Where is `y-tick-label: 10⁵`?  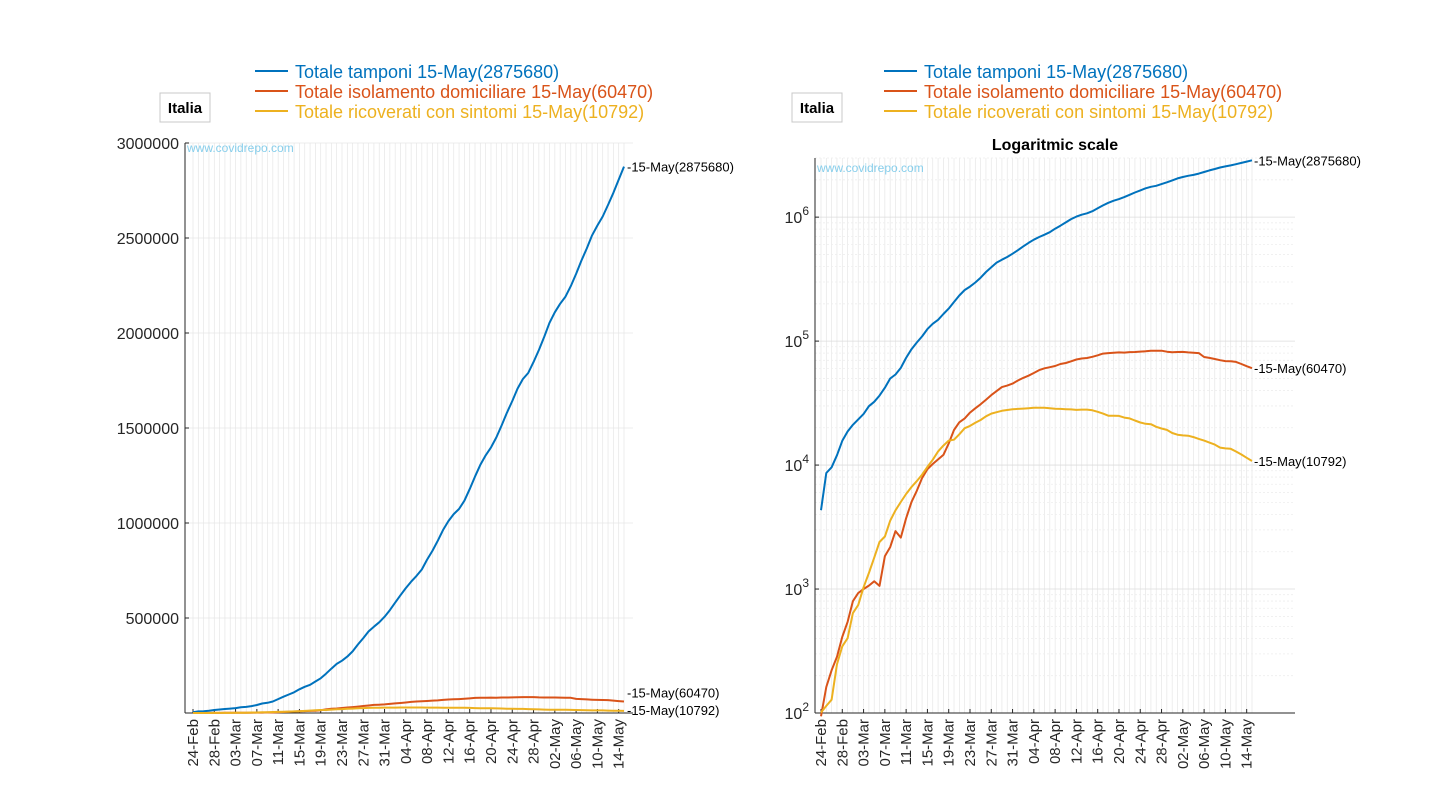 y-tick-label: 10⁵ is located at coordinates (797, 339).